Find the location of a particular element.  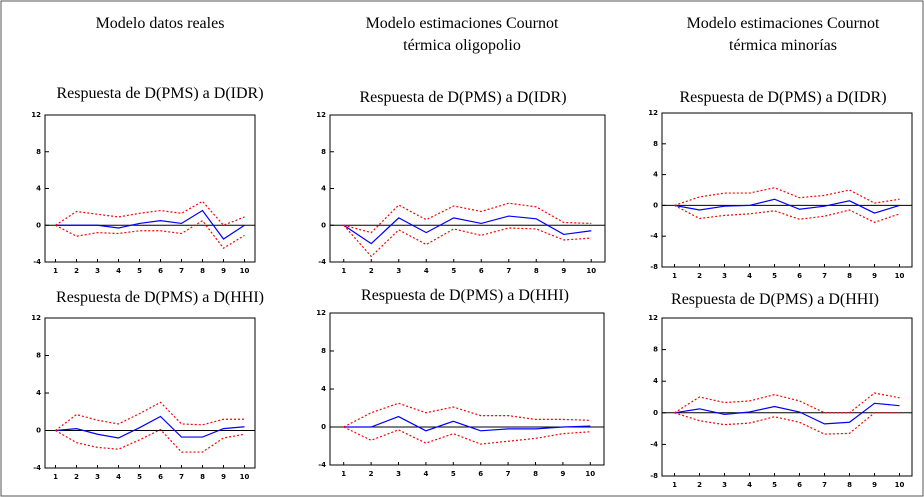

chart-title: Respuesta de D(PMS) a D(IDR) is located at coordinates (462, 97).